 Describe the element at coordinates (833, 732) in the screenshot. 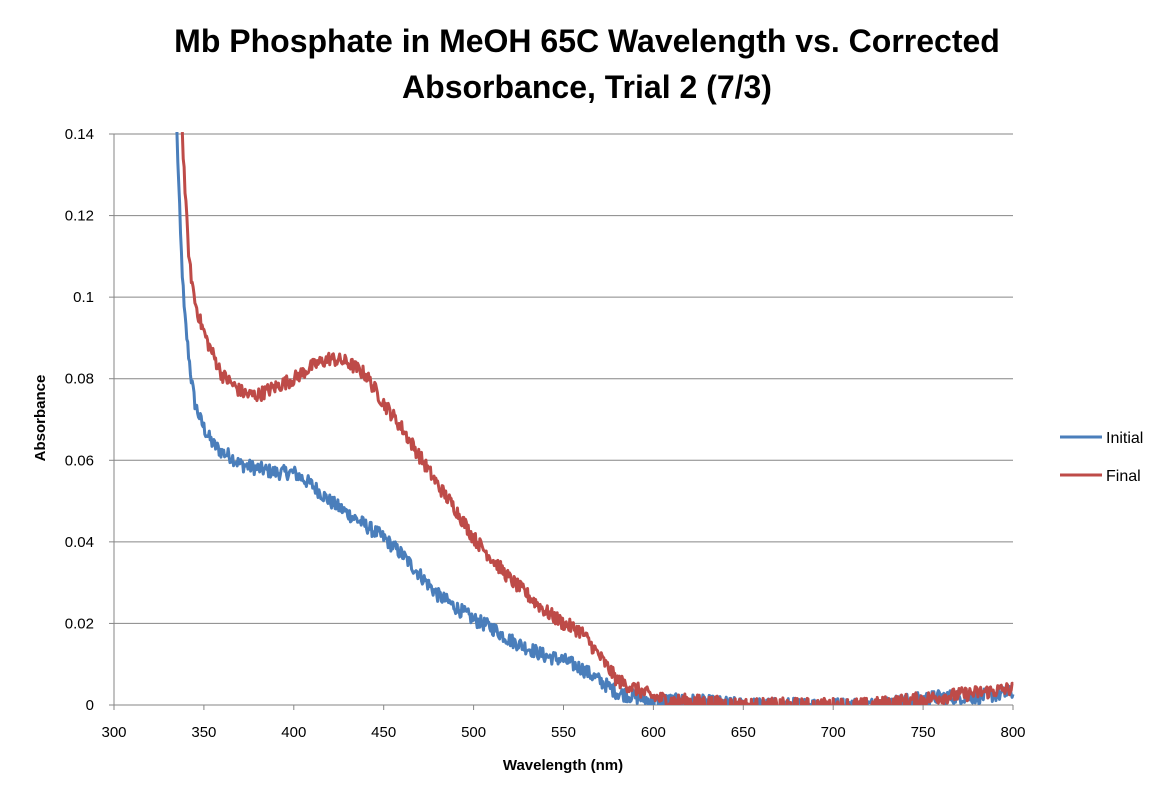

I see `x-tick-label: 700` at that location.